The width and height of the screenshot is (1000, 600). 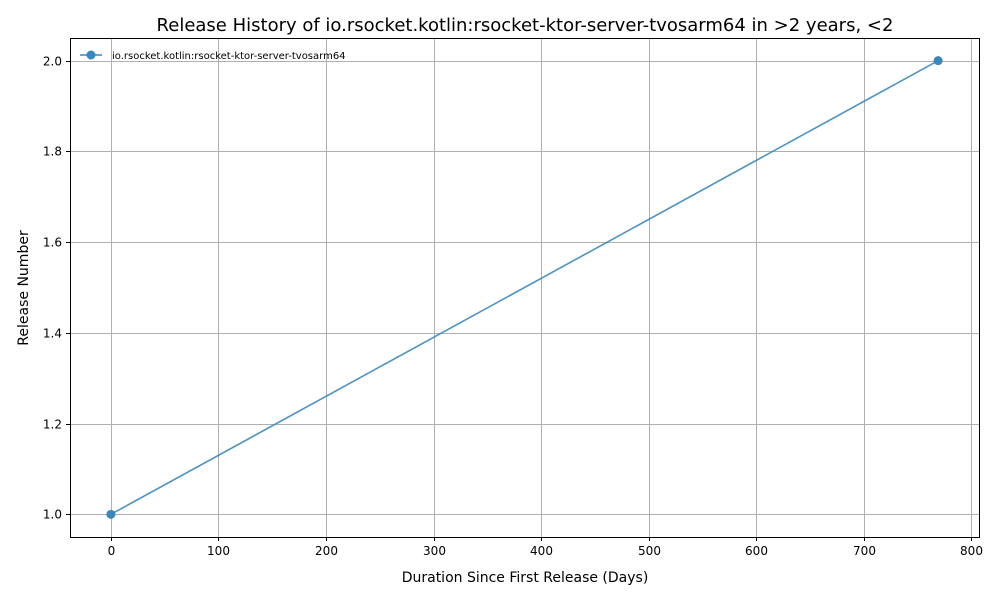 What do you see at coordinates (24, 288) in the screenshot?
I see `y-axis-title: Release Number` at bounding box center [24, 288].